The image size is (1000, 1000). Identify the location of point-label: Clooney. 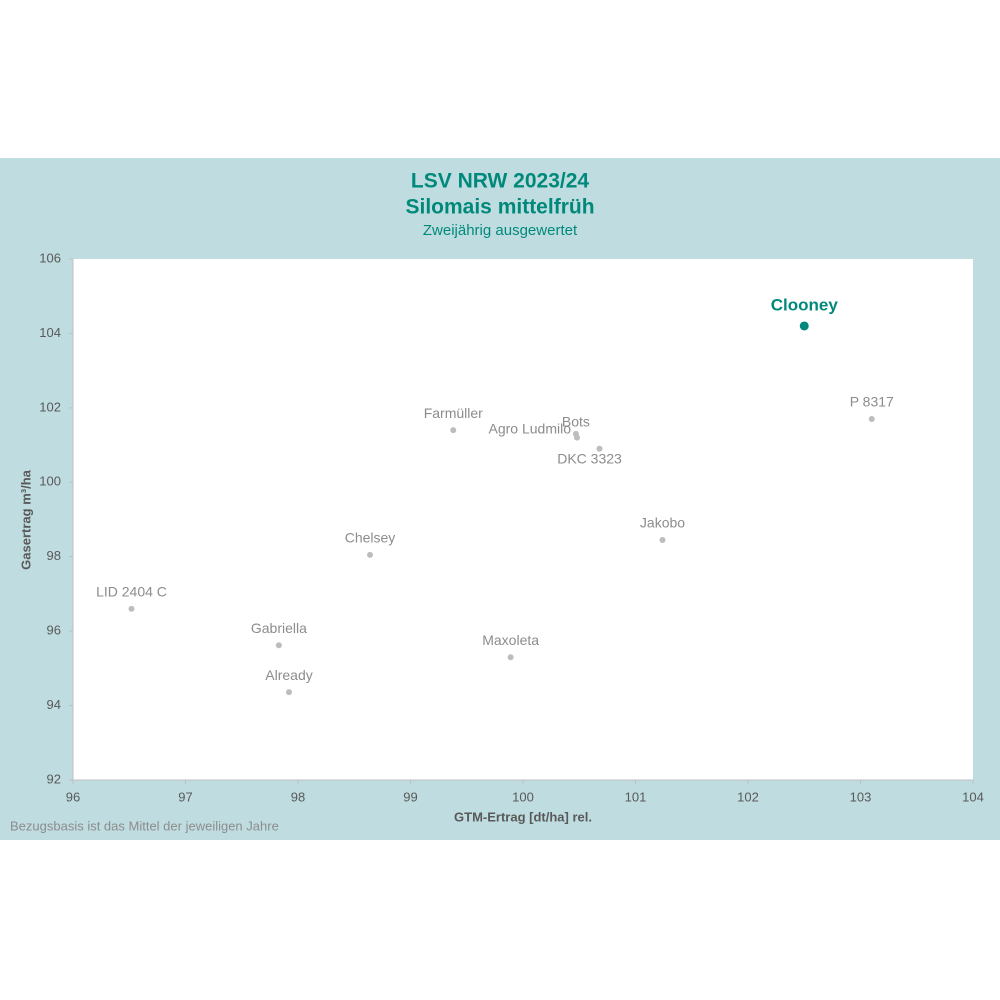
(805, 304).